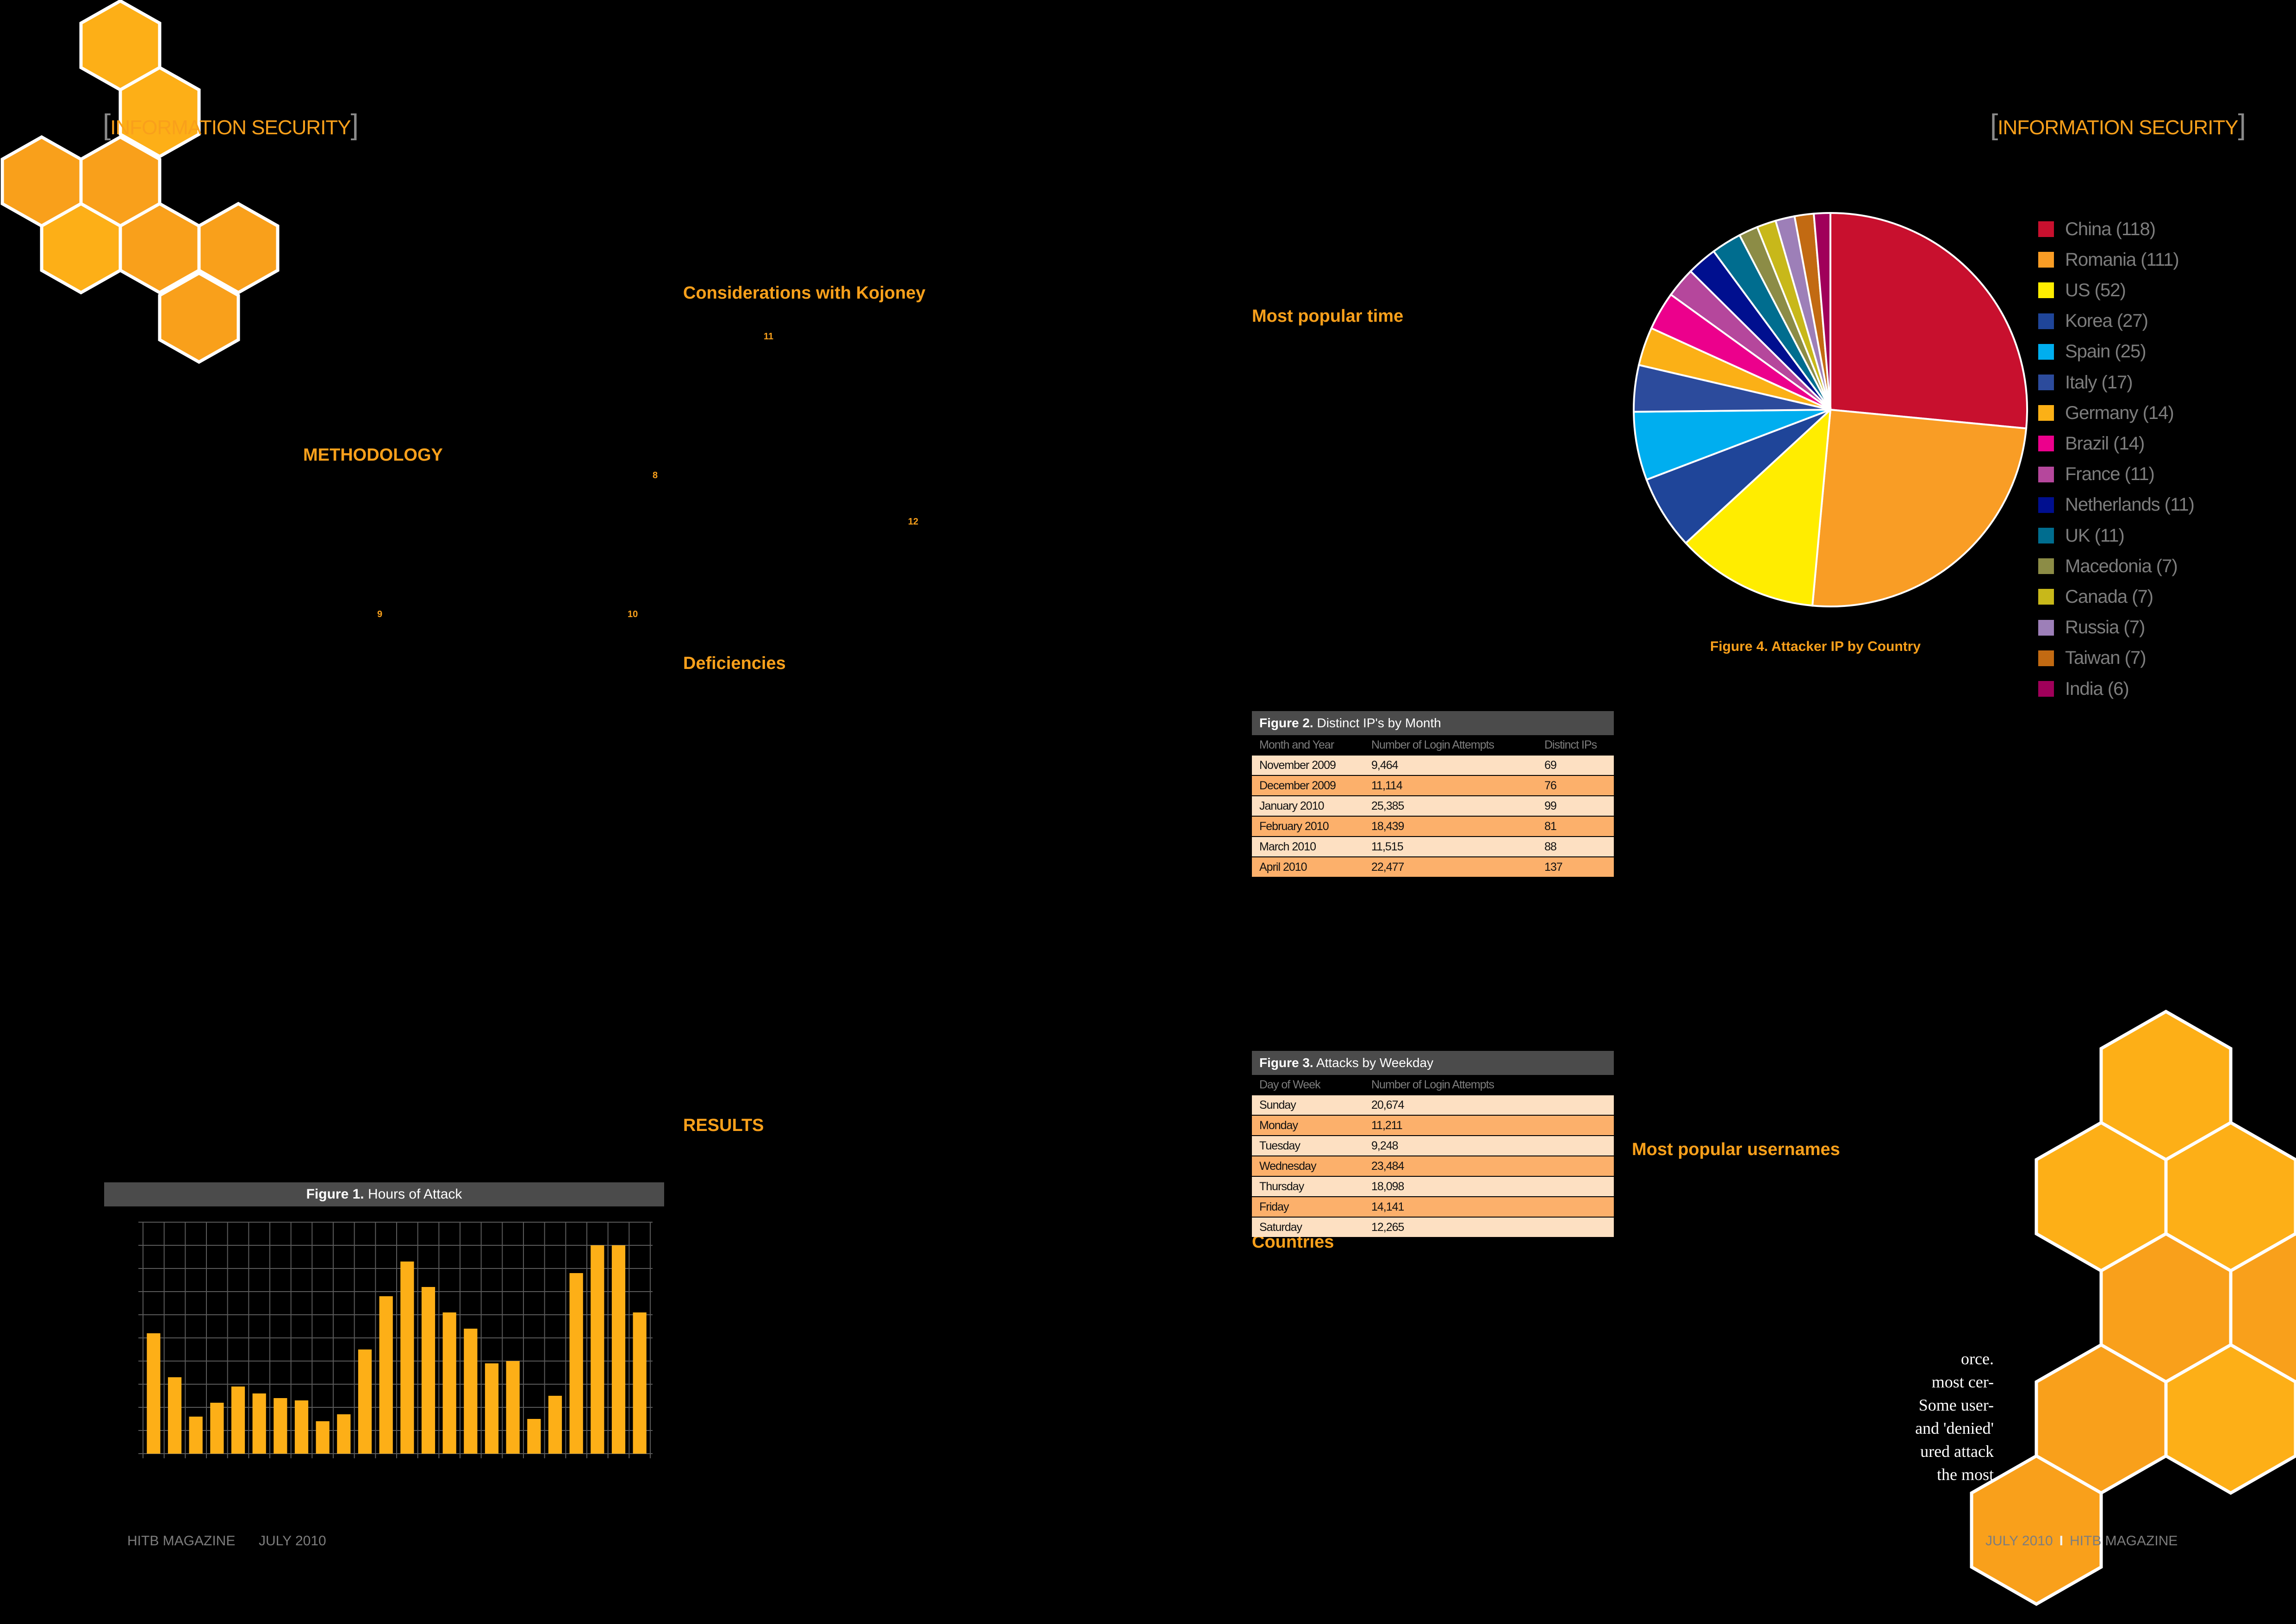 The height and width of the screenshot is (1624, 2296). Describe the element at coordinates (2082, 290) in the screenshot. I see `legend-item: US (52)` at that location.